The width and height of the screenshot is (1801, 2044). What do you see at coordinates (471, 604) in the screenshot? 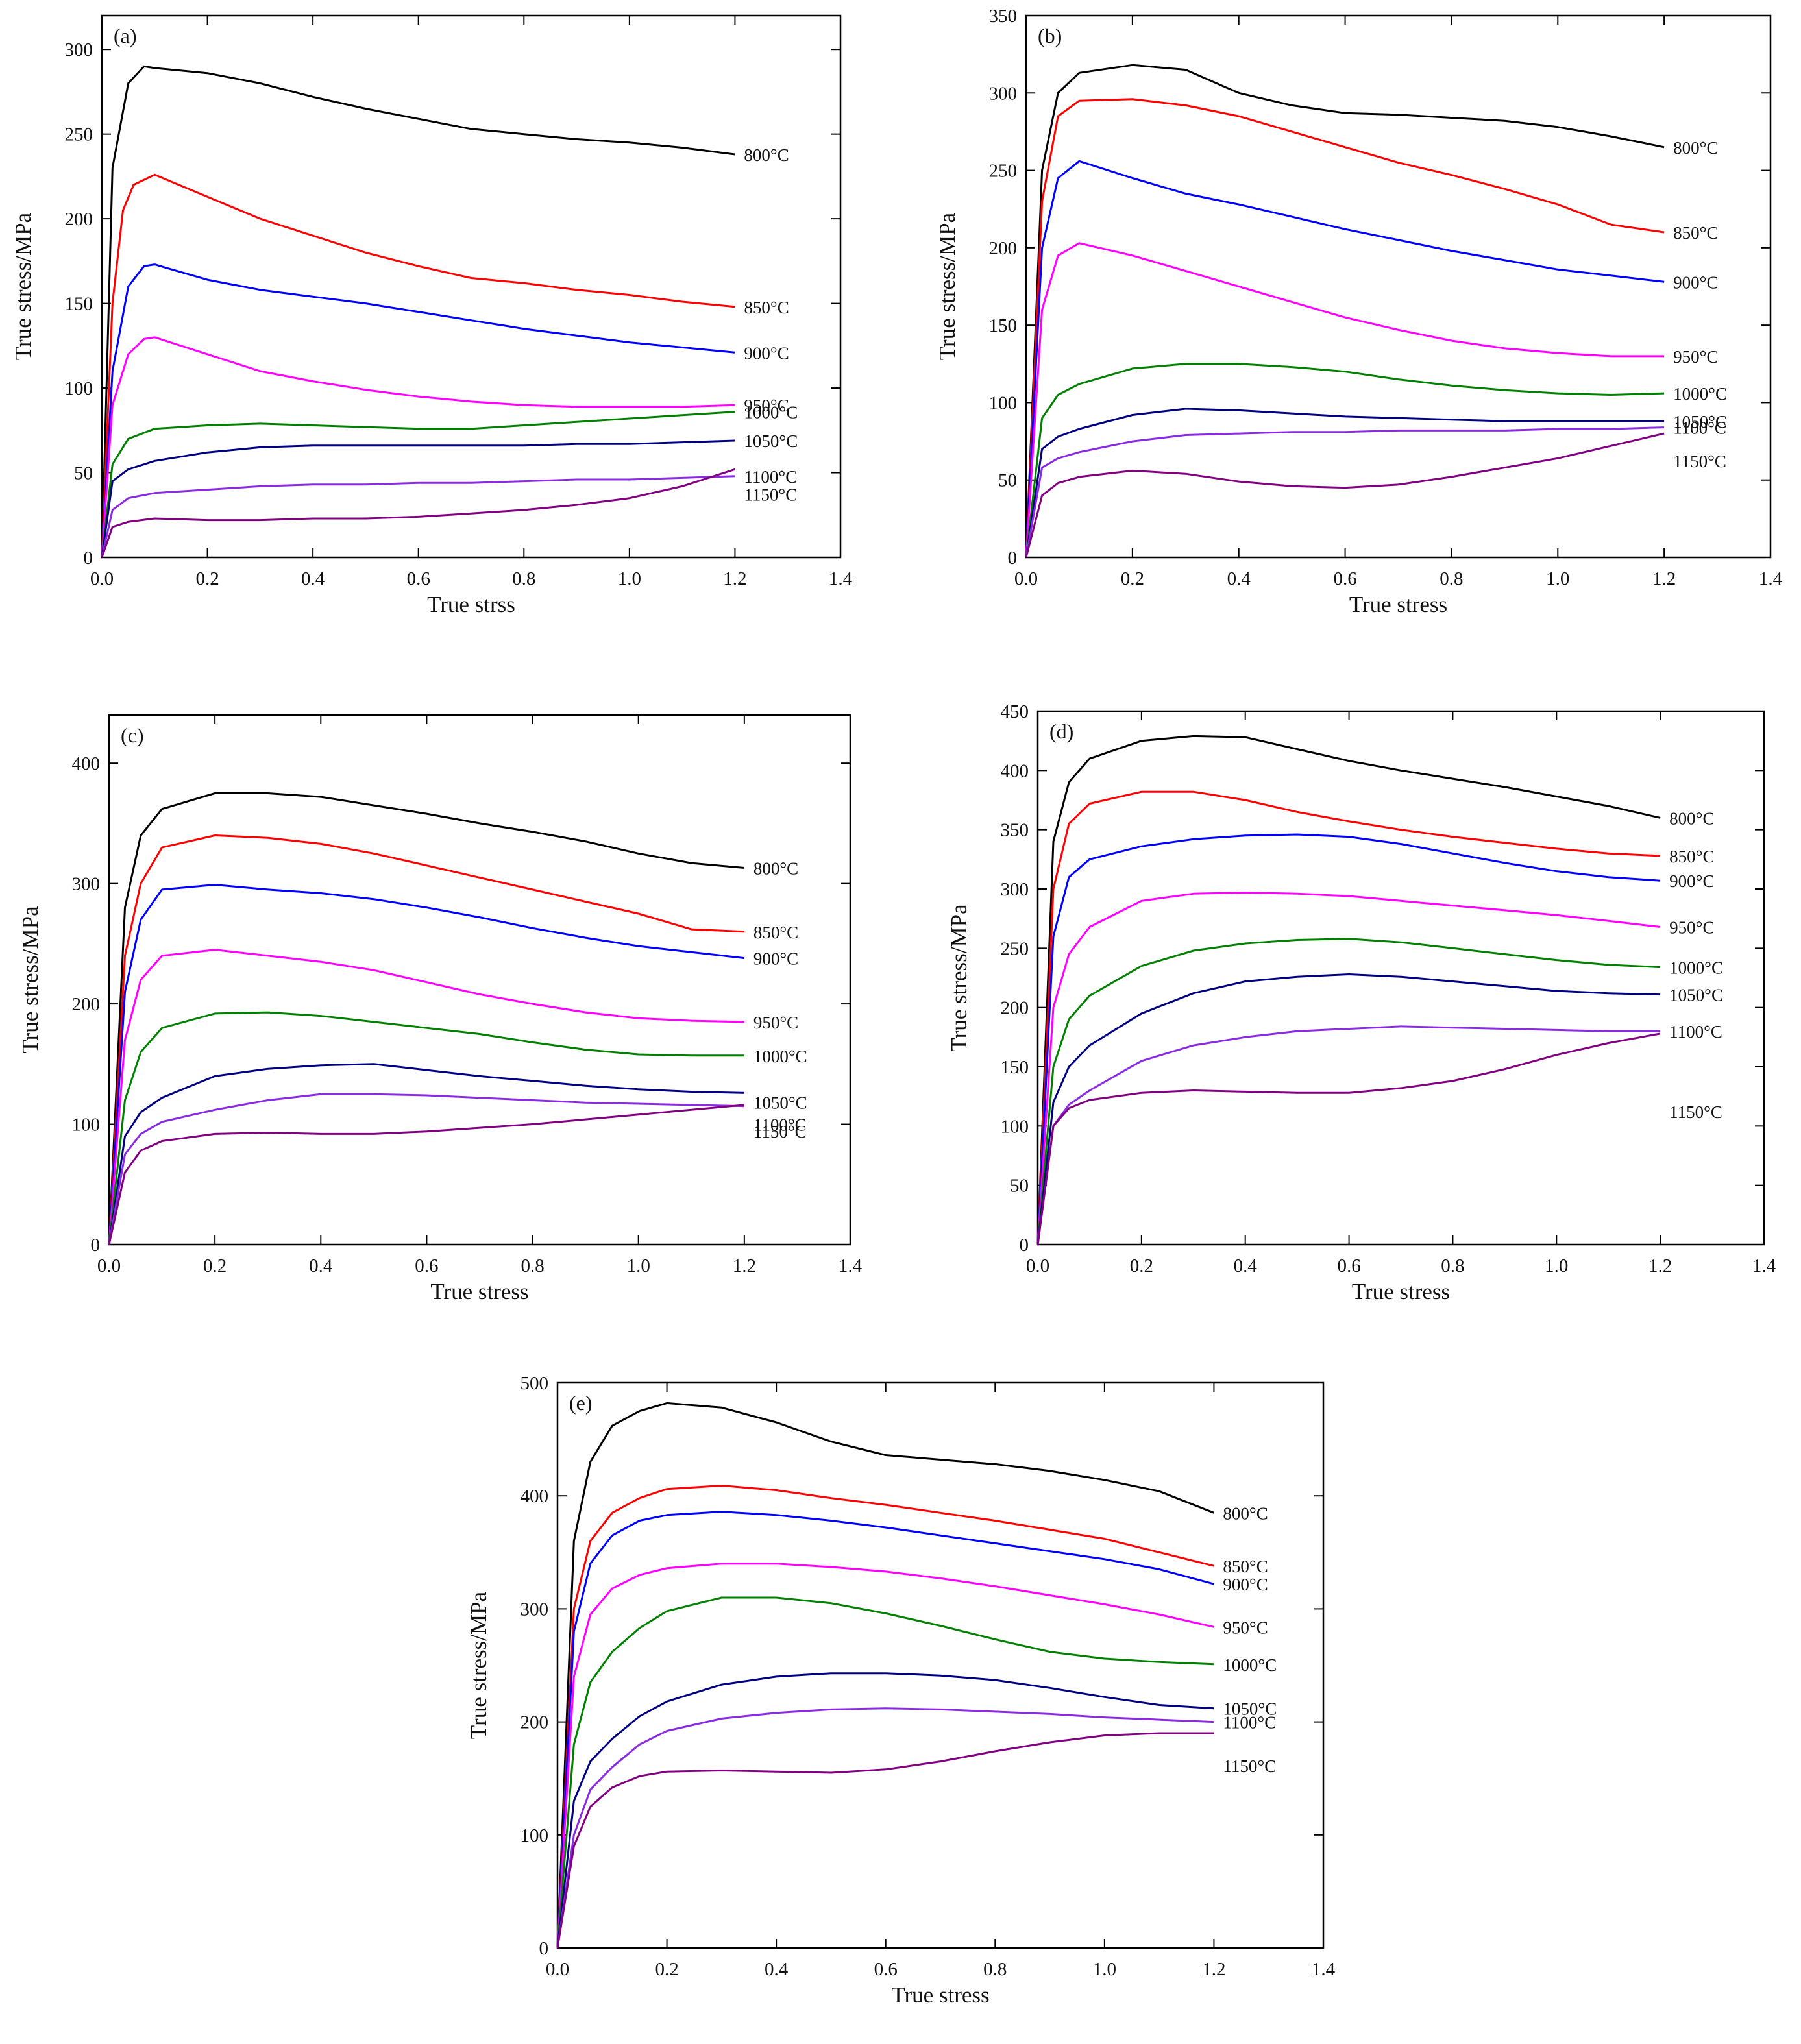
I see `x-axis-title: True strss` at bounding box center [471, 604].